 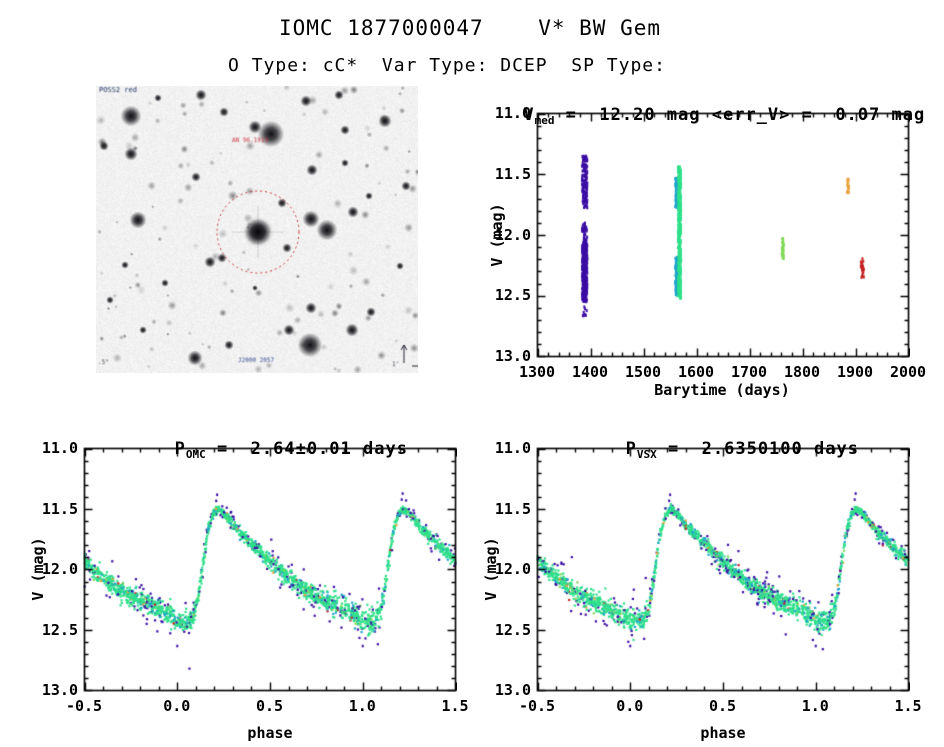 What do you see at coordinates (802, 372) in the screenshot?
I see `x-tick-label: 1800` at bounding box center [802, 372].